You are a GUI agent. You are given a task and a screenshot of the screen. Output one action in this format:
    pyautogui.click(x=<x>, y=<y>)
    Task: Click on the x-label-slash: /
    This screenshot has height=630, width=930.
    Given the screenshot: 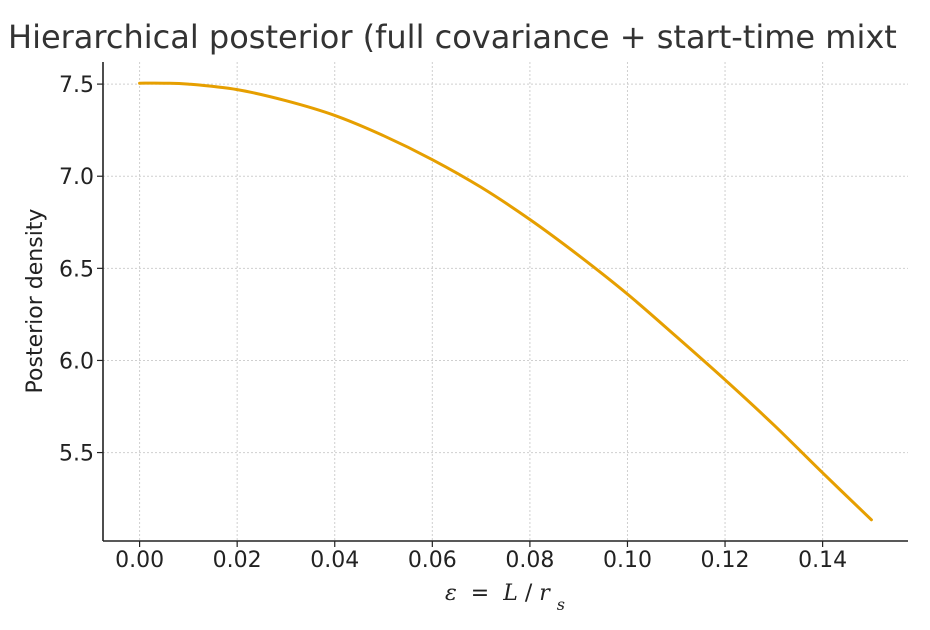 What is the action you would take?
    pyautogui.click(x=529, y=593)
    